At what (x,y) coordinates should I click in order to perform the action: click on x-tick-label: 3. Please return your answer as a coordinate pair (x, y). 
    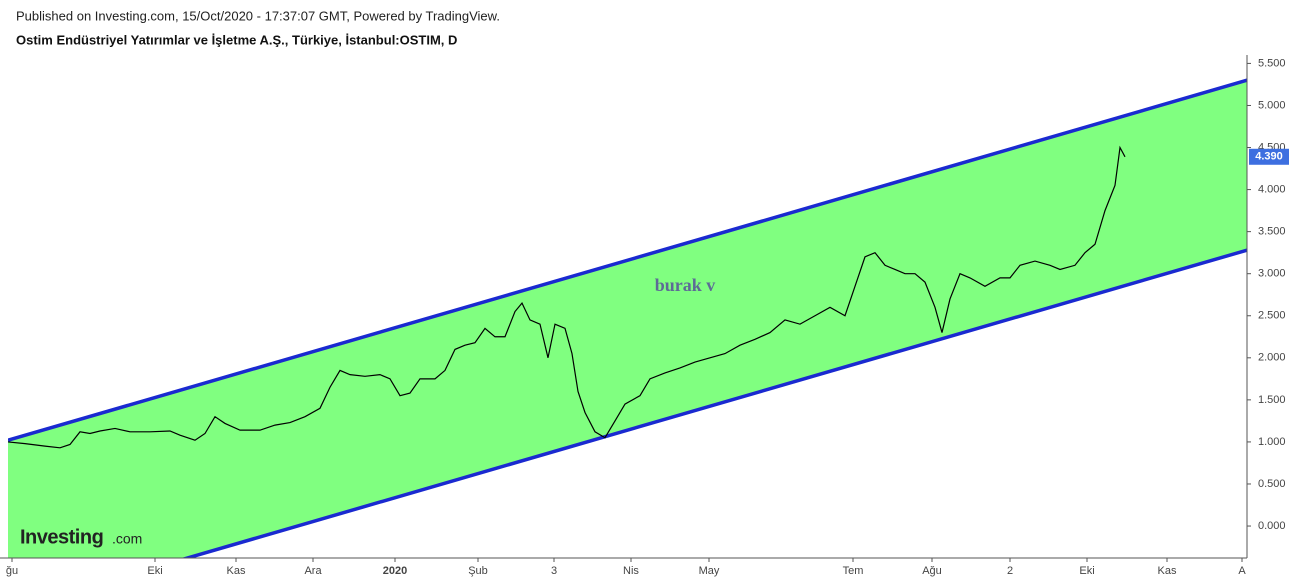
    Looking at the image, I should click on (554, 571).